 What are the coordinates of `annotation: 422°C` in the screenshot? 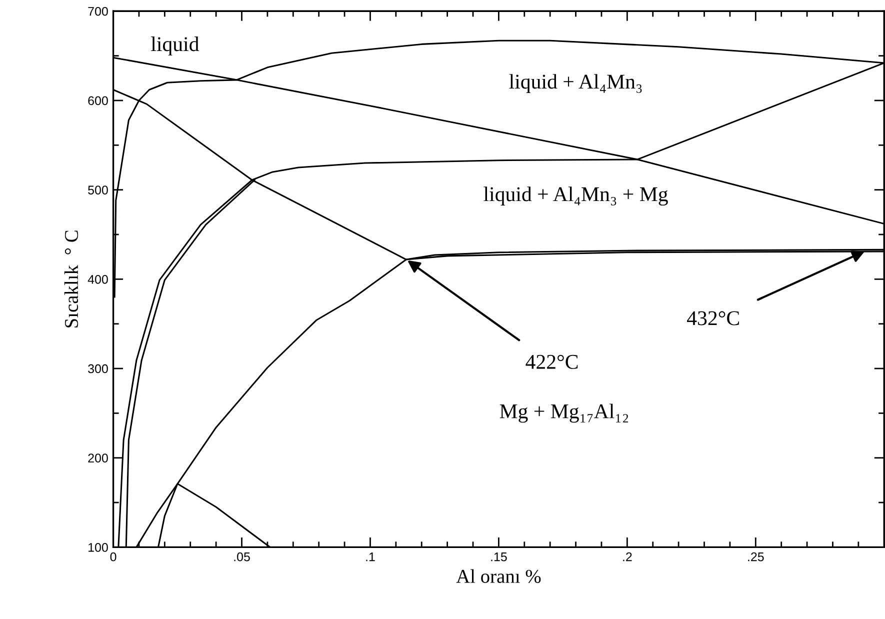 It's located at (552, 361).